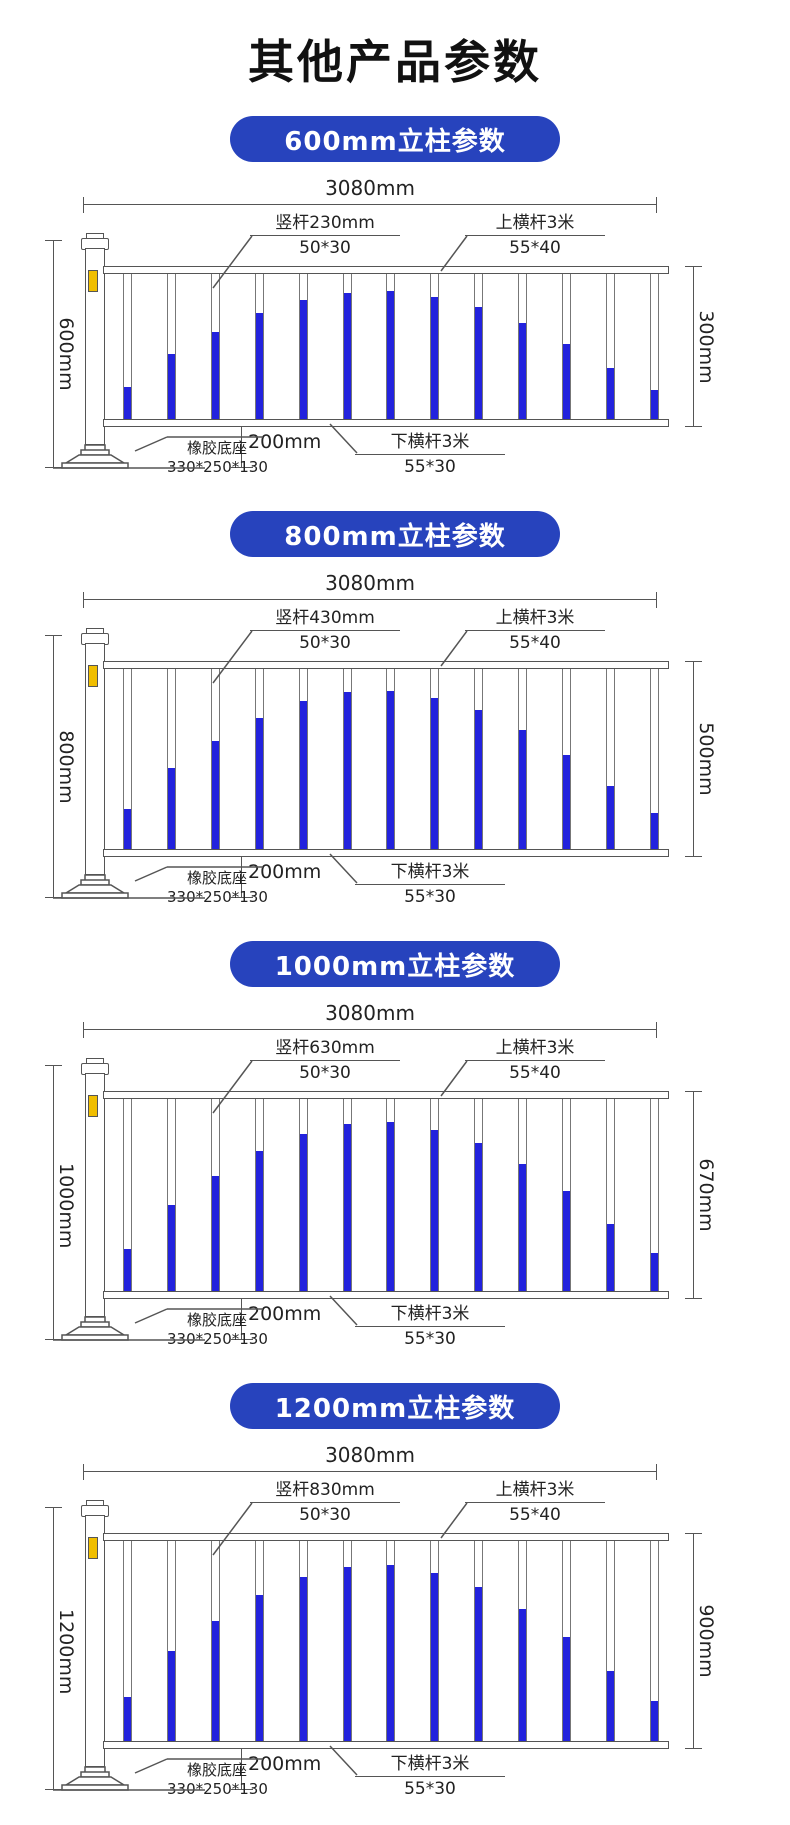  I want to click on top-rail, so click(386, 270).